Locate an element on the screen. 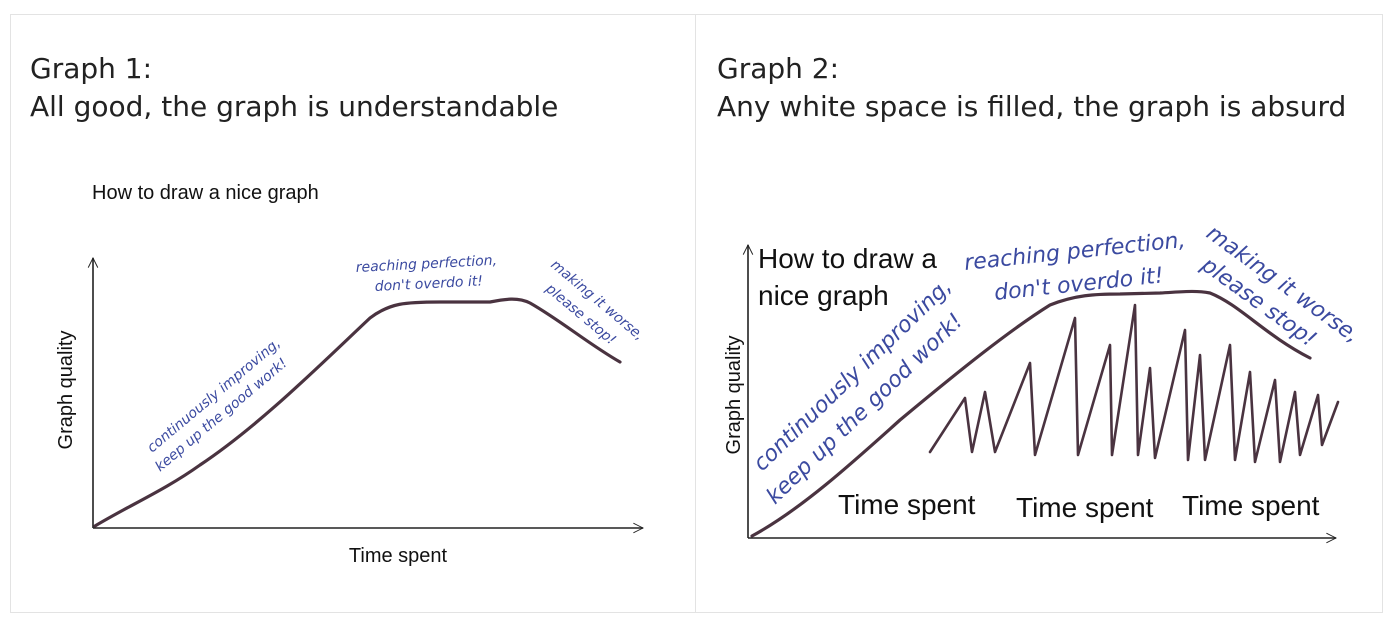  diagram-2-title-line2: nice graph is located at coordinates (823, 295).